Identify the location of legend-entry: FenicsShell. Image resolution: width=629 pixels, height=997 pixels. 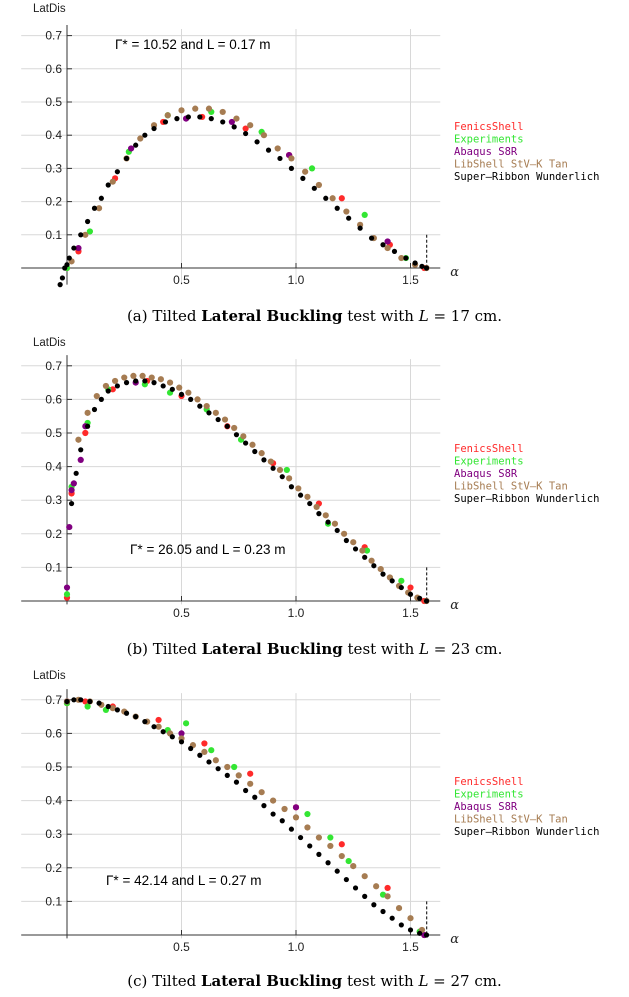
(489, 449).